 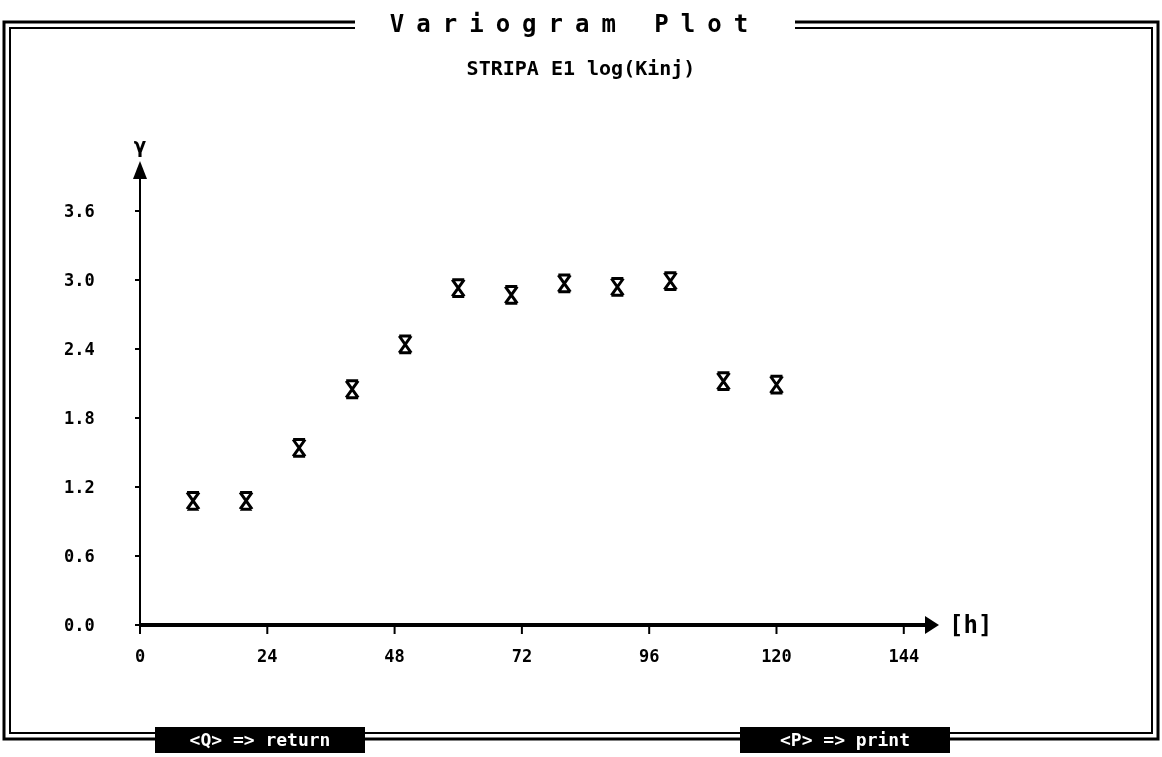 What do you see at coordinates (575, 24) in the screenshot?
I see `chart-title: Variogram Plot` at bounding box center [575, 24].